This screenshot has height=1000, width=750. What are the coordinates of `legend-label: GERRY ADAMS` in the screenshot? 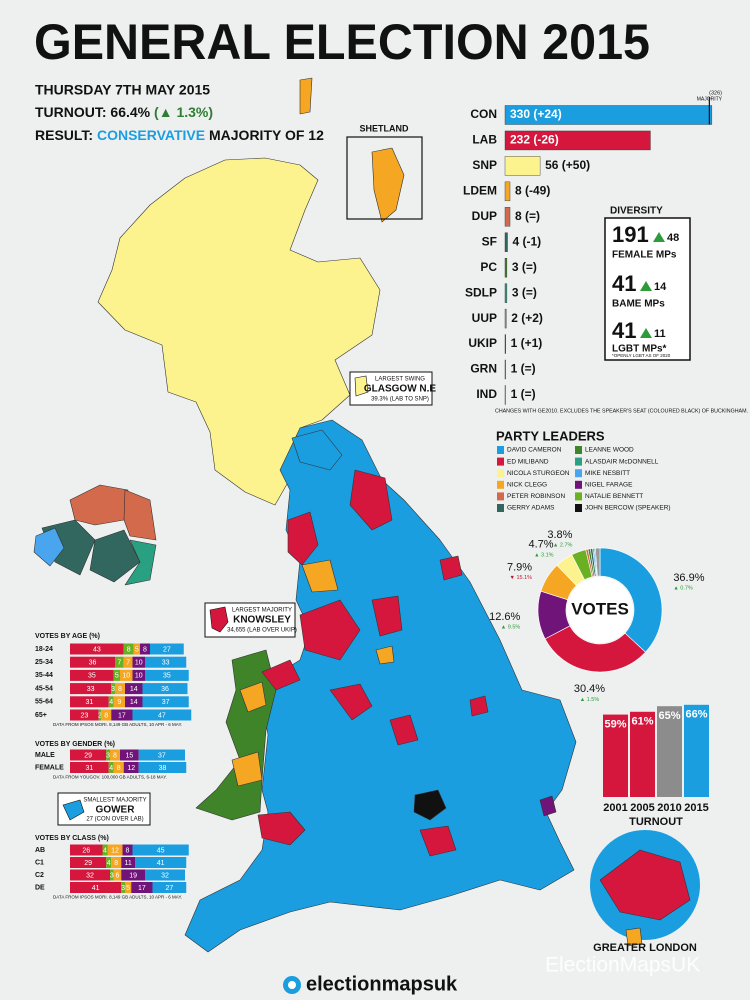 It's located at (531, 508).